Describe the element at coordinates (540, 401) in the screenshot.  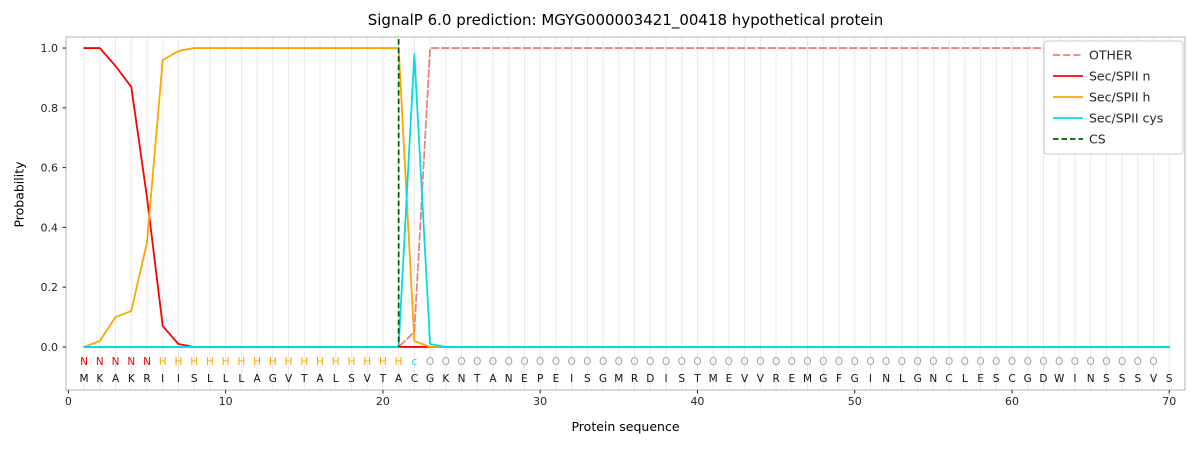
I see `x-tick-label: 30` at that location.